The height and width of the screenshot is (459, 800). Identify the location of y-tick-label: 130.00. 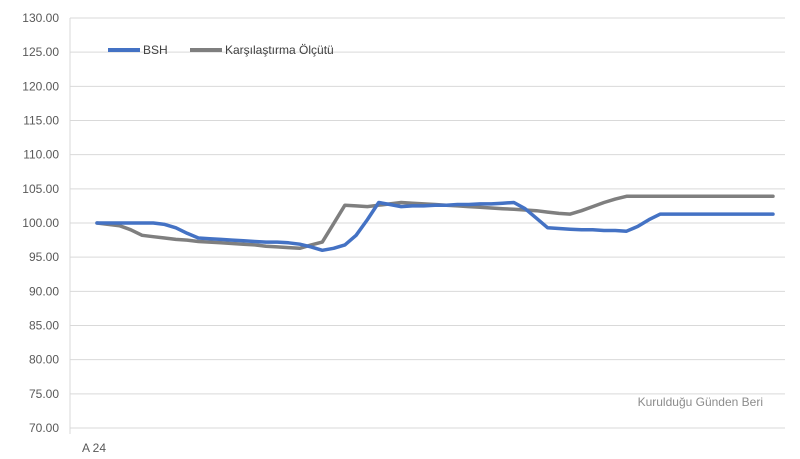
(40, 18).